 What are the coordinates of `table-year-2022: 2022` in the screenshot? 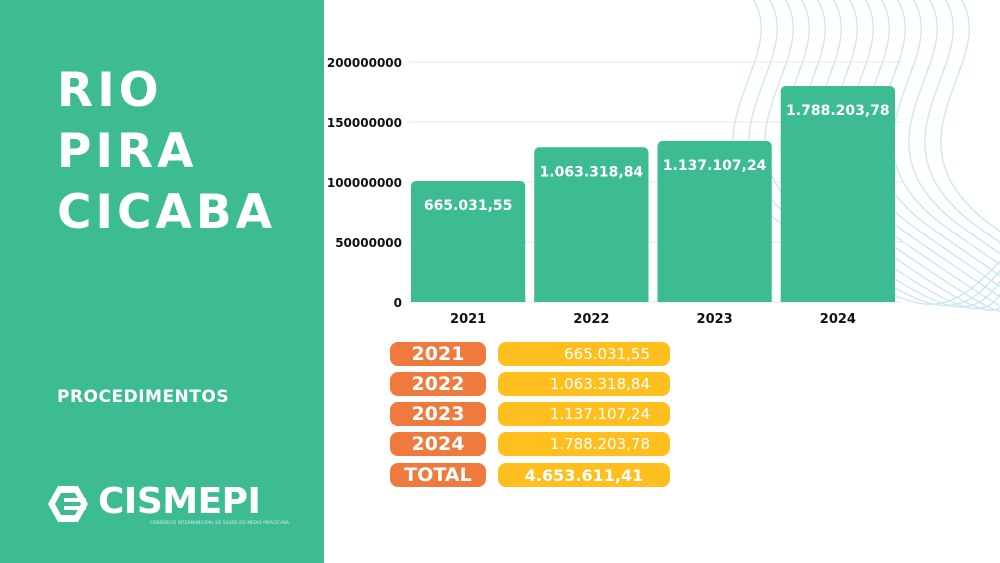 It's located at (438, 384).